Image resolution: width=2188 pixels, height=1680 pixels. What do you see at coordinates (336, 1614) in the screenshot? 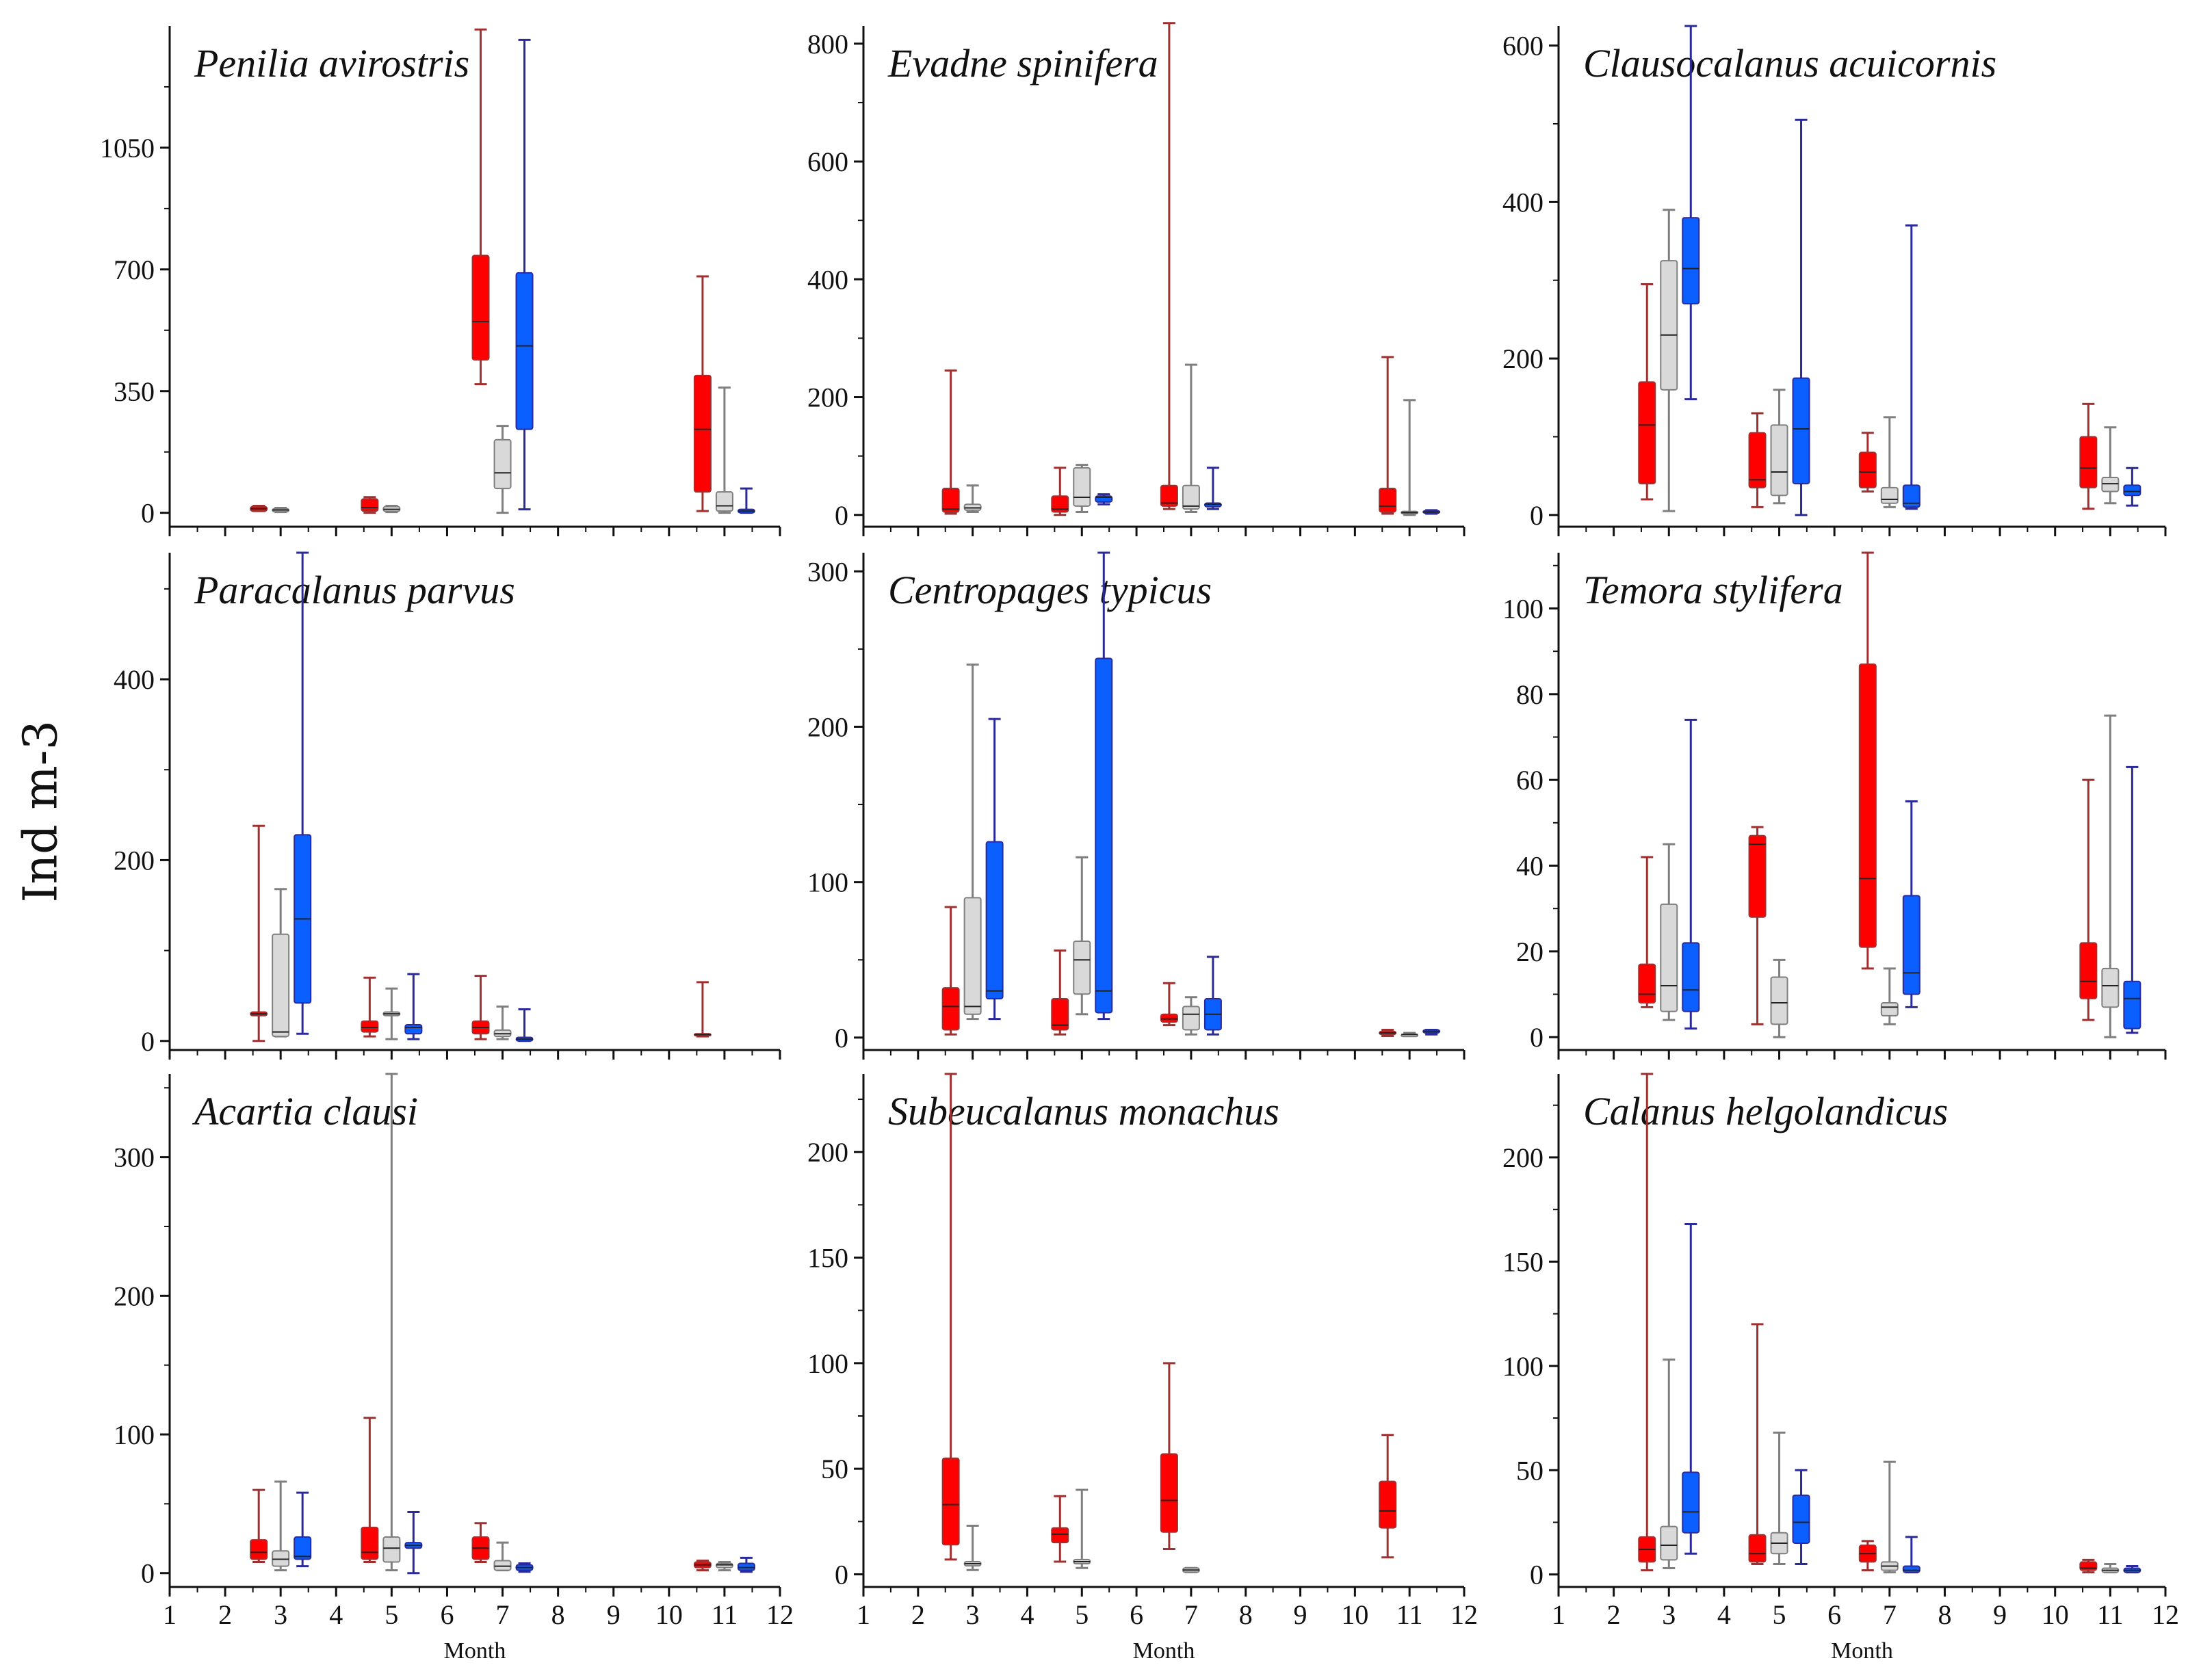
I see `x-tick-label: 4` at bounding box center [336, 1614].